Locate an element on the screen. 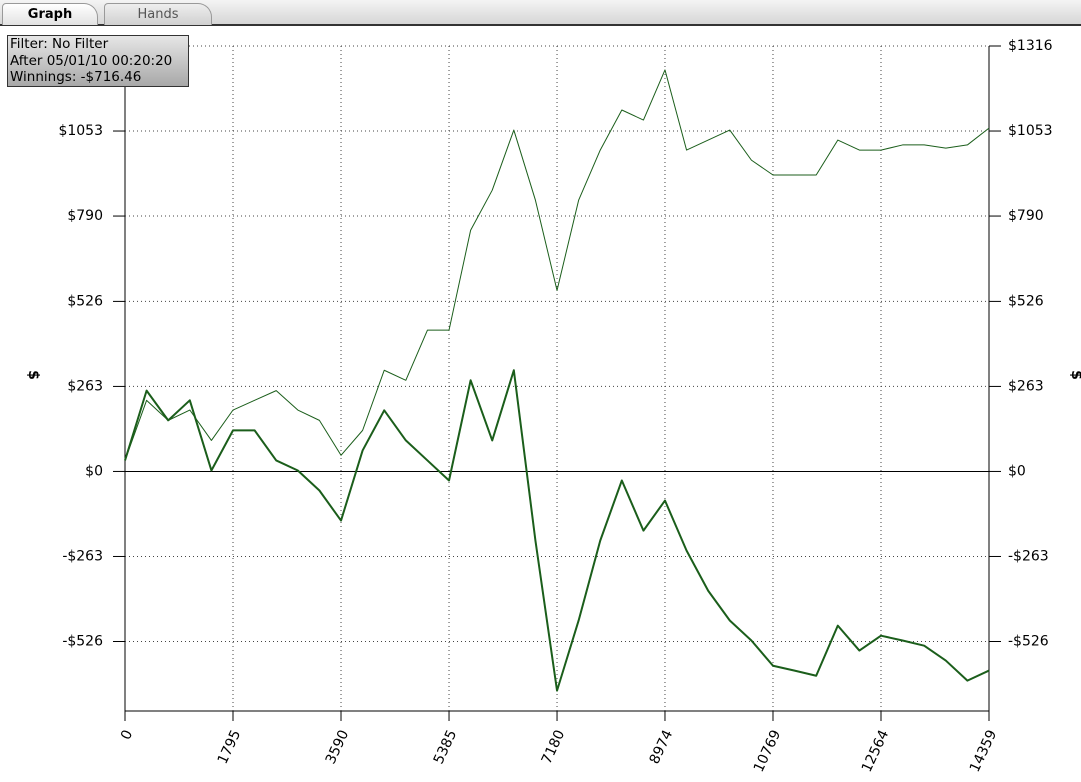 The image size is (1081, 782). y-tick-label-right: $1316 is located at coordinates (1030, 46).